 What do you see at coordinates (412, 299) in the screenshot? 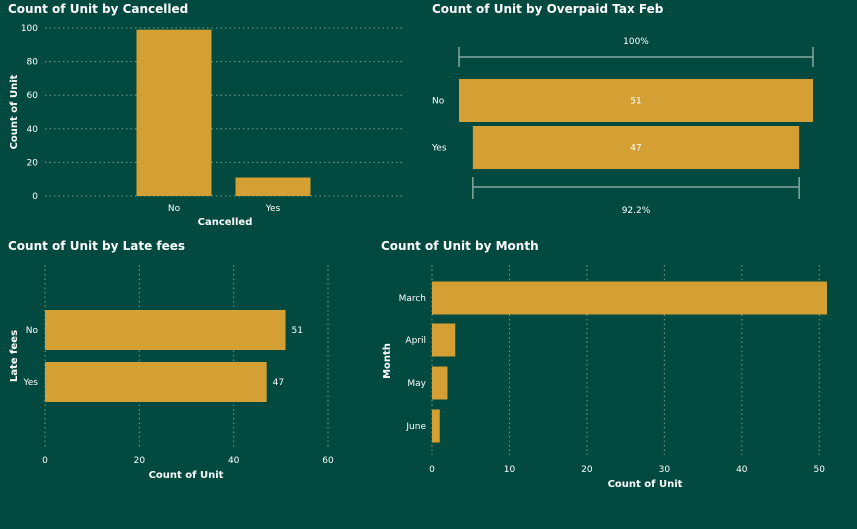
I see `y-tick-label: March` at bounding box center [412, 299].